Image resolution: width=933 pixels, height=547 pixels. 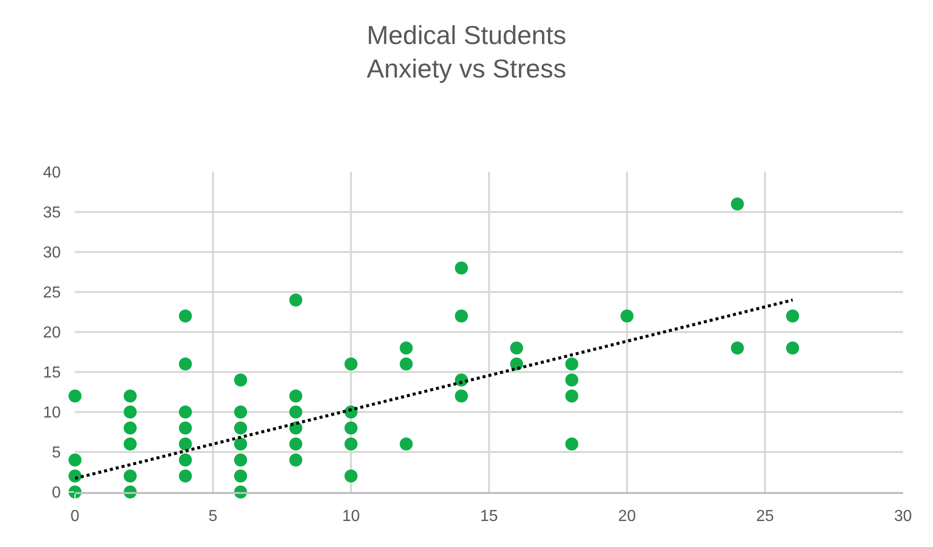 I want to click on x-tick-label: 15, so click(x=489, y=516).